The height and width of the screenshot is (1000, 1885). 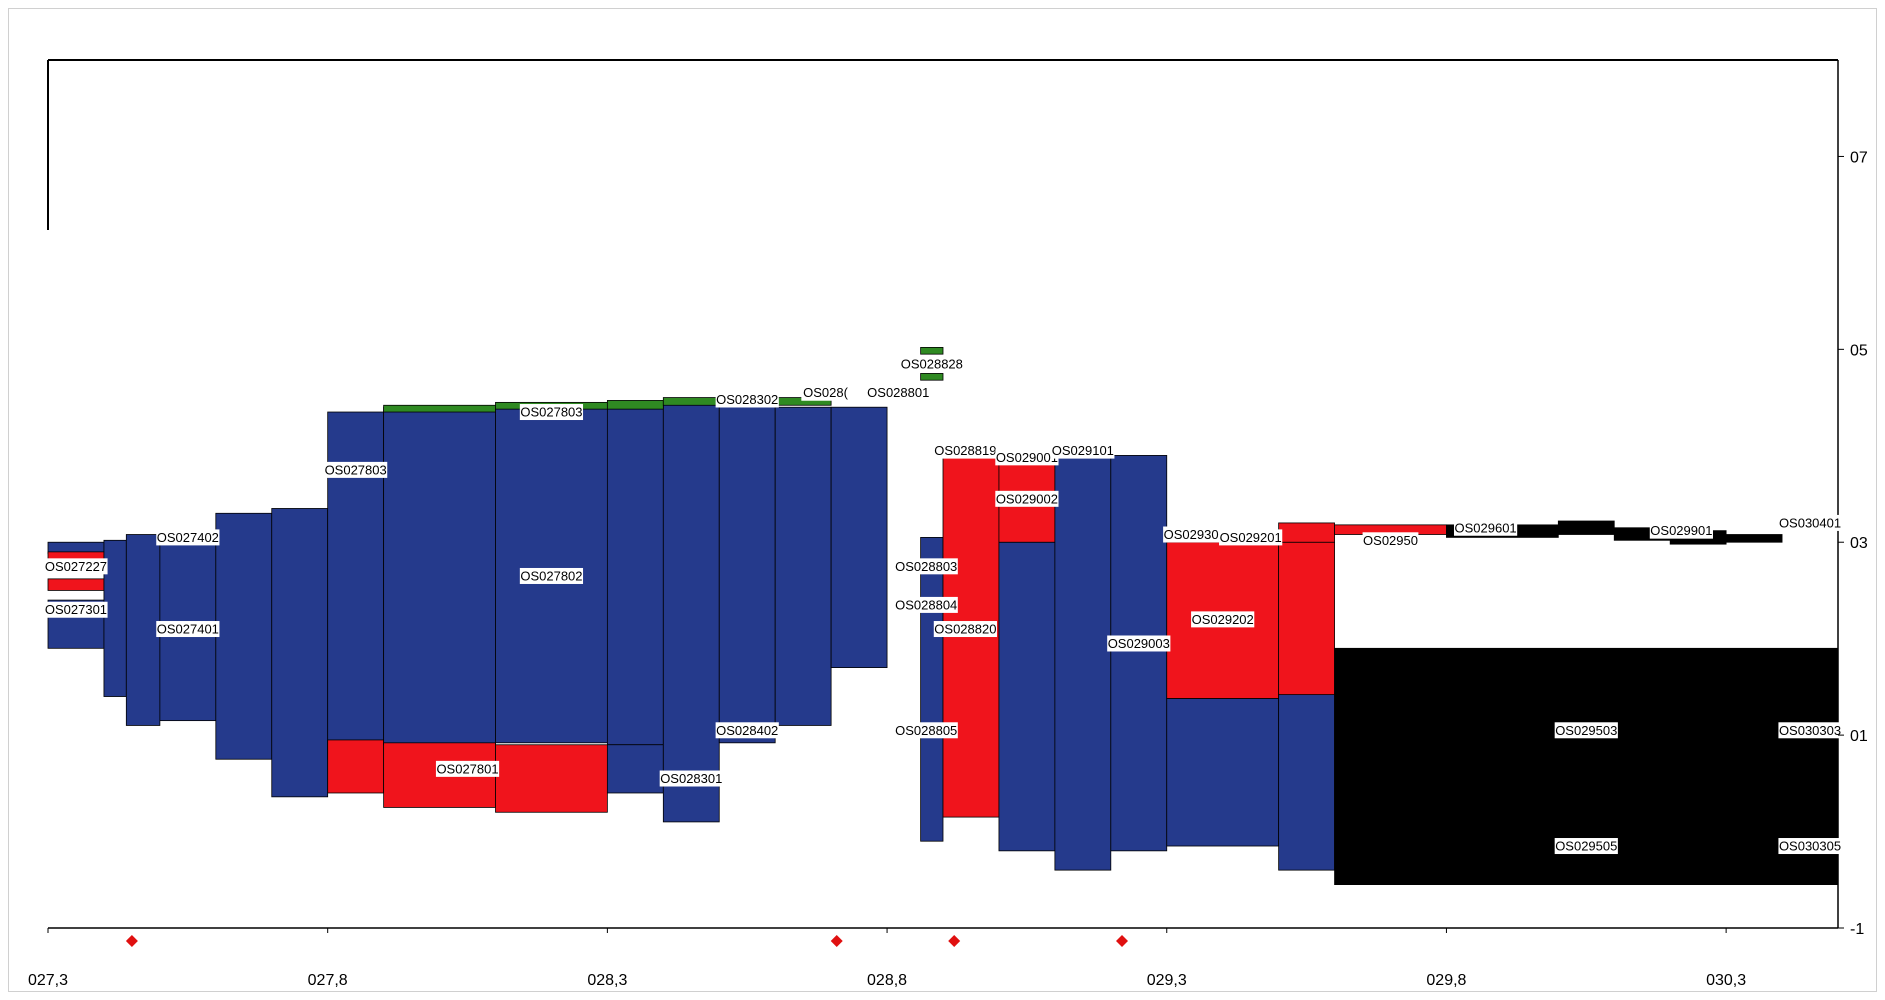 I want to click on segment-label: OS028805, so click(x=926, y=730).